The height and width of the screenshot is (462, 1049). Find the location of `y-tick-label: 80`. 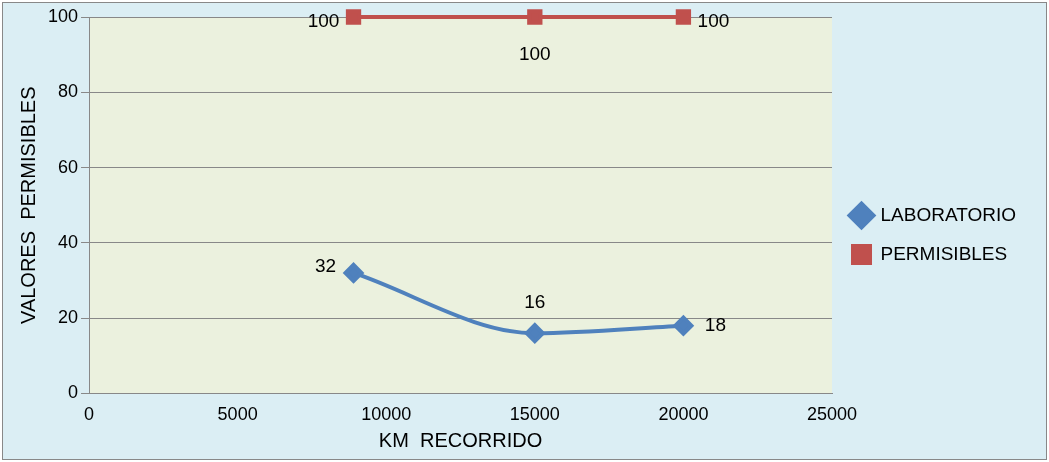

y-tick-label: 80 is located at coordinates (68, 91).